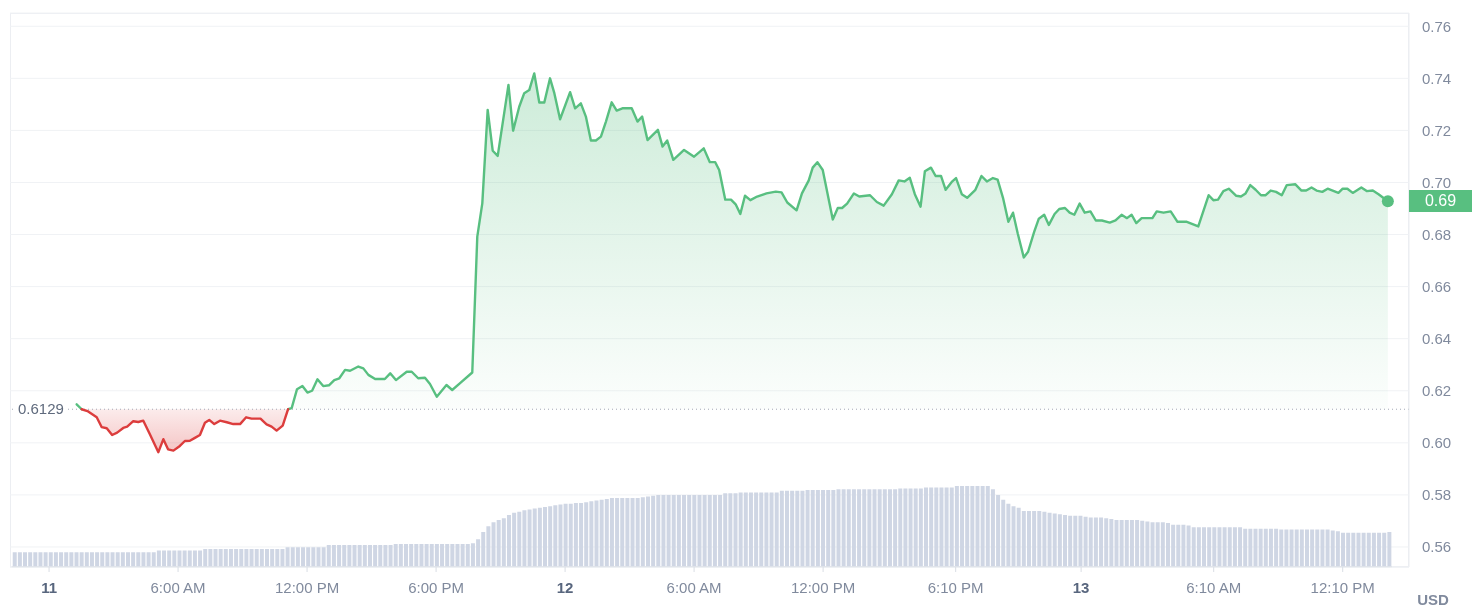  What do you see at coordinates (1437, 286) in the screenshot?
I see `y-tick-label: 0.66` at bounding box center [1437, 286].